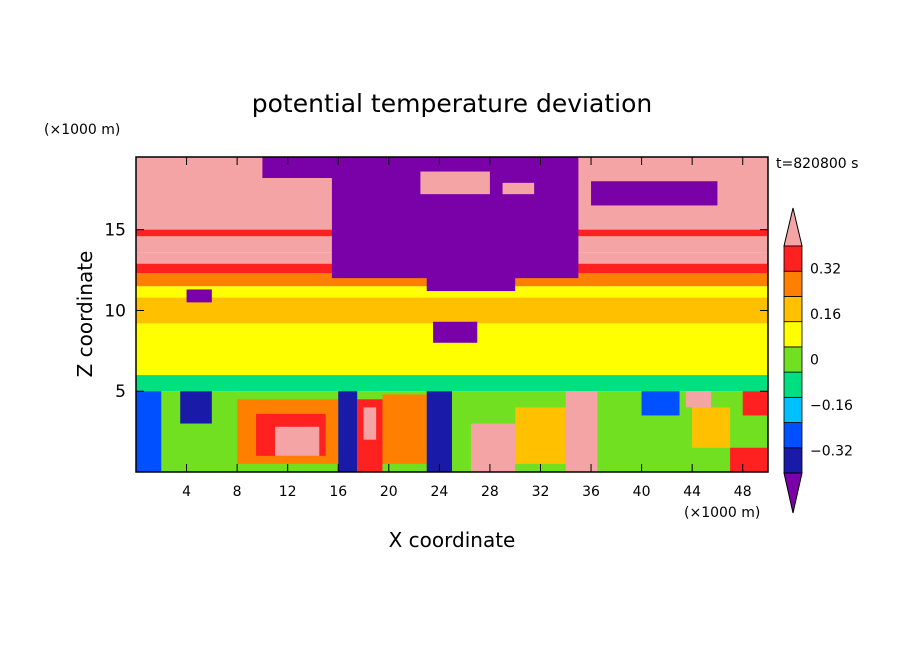 The height and width of the screenshot is (654, 904). I want to click on x-tick-label: 48, so click(743, 492).